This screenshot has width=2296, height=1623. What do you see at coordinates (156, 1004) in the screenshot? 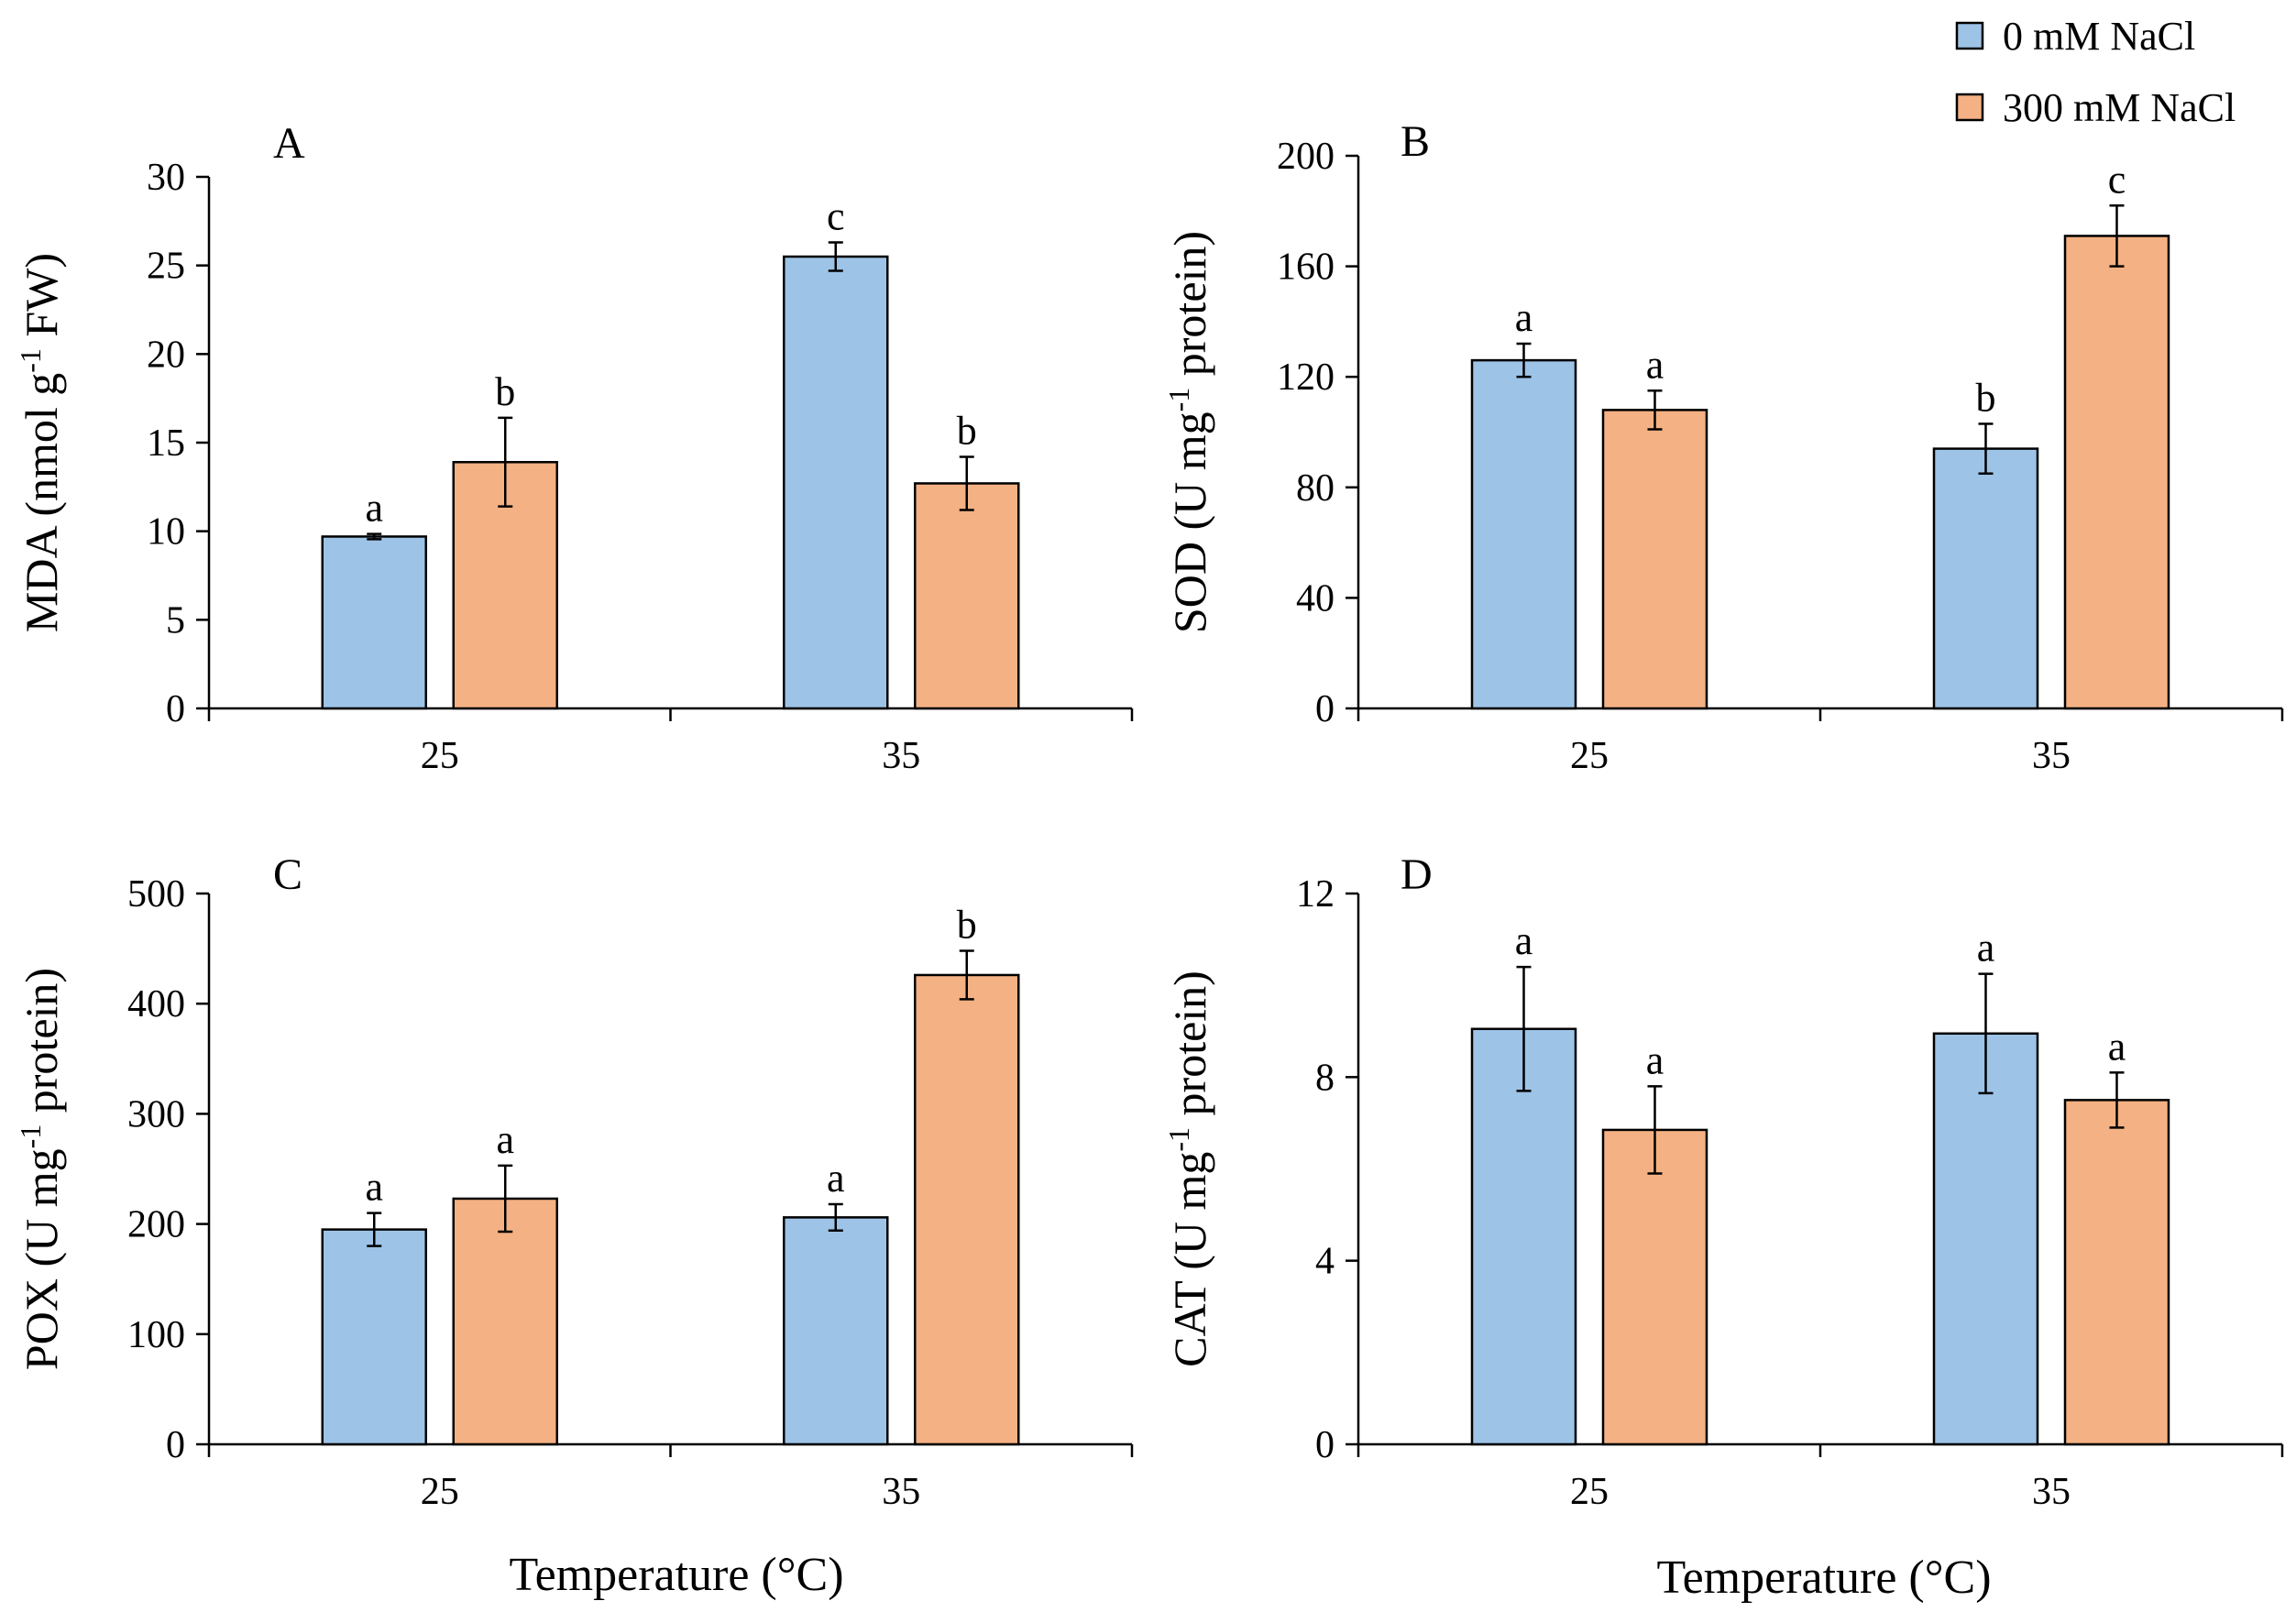
I see `y-tick-label: 400` at bounding box center [156, 1004].